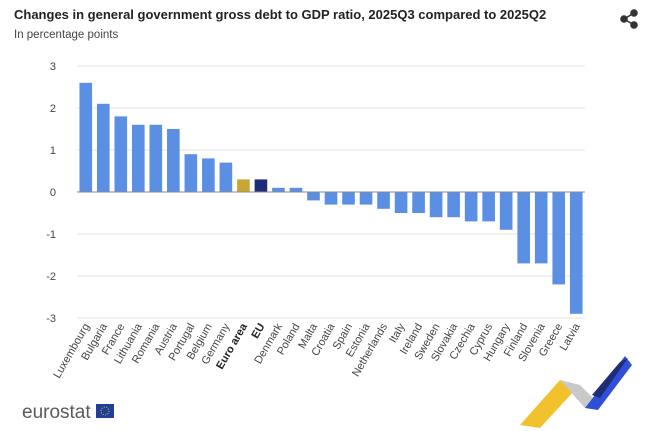 The height and width of the screenshot is (431, 650). What do you see at coordinates (56, 412) in the screenshot?
I see `logo-text: eurostat` at bounding box center [56, 412].